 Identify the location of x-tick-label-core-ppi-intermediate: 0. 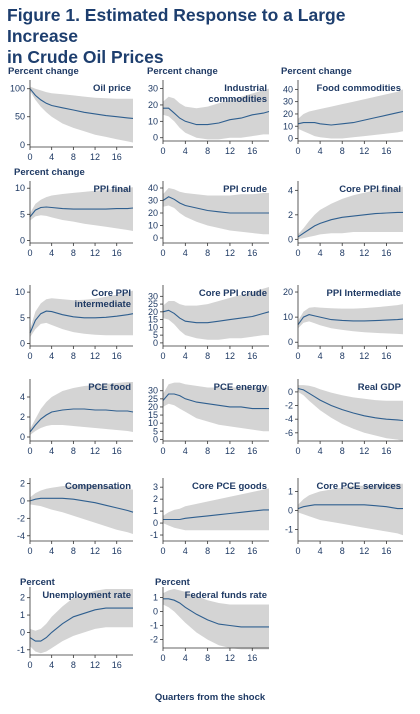
(29, 356).